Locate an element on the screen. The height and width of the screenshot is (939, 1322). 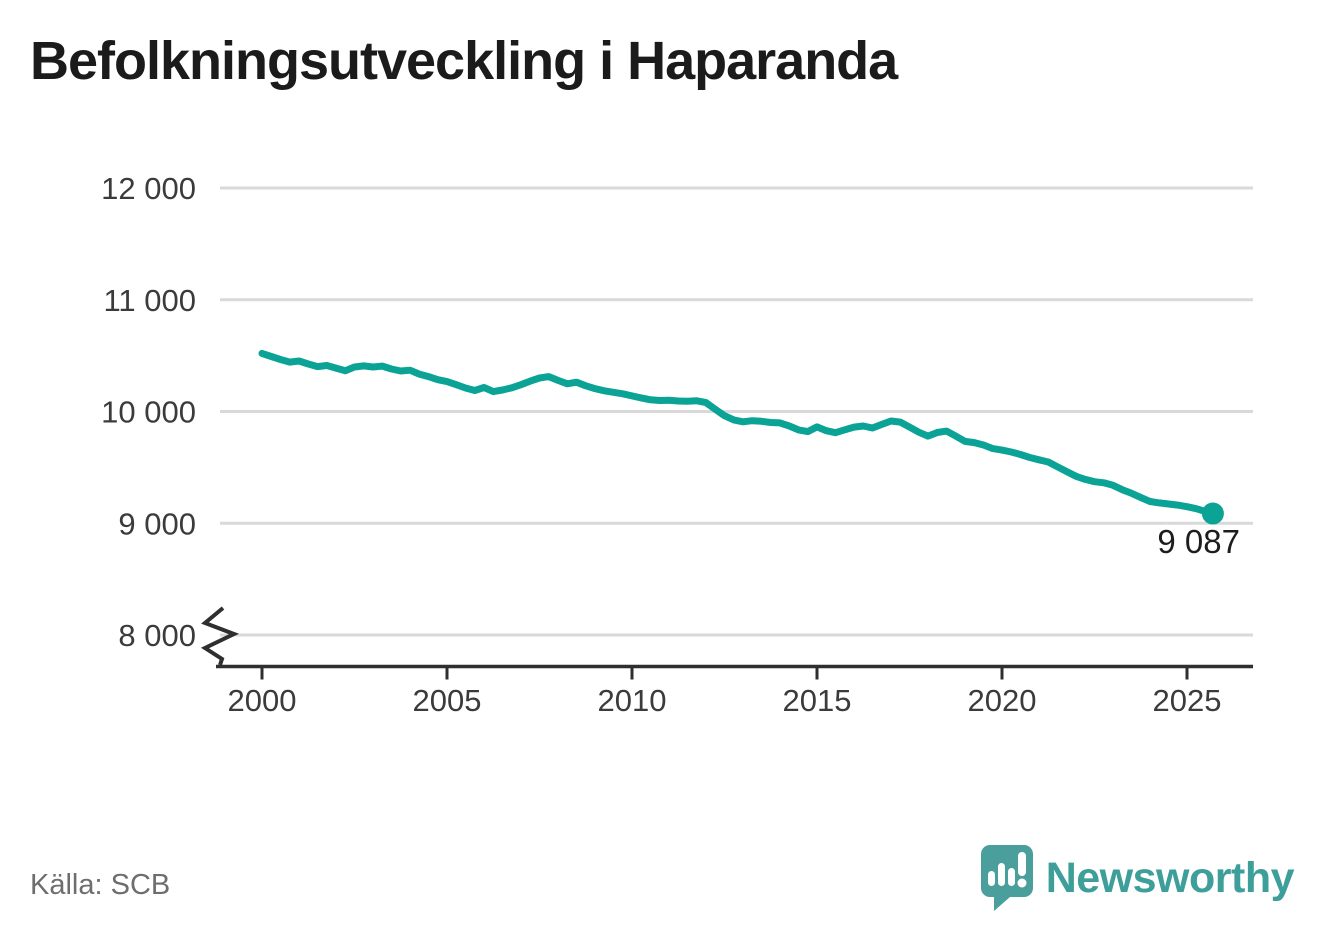
x-axis-tick-label: 2015 is located at coordinates (817, 700).